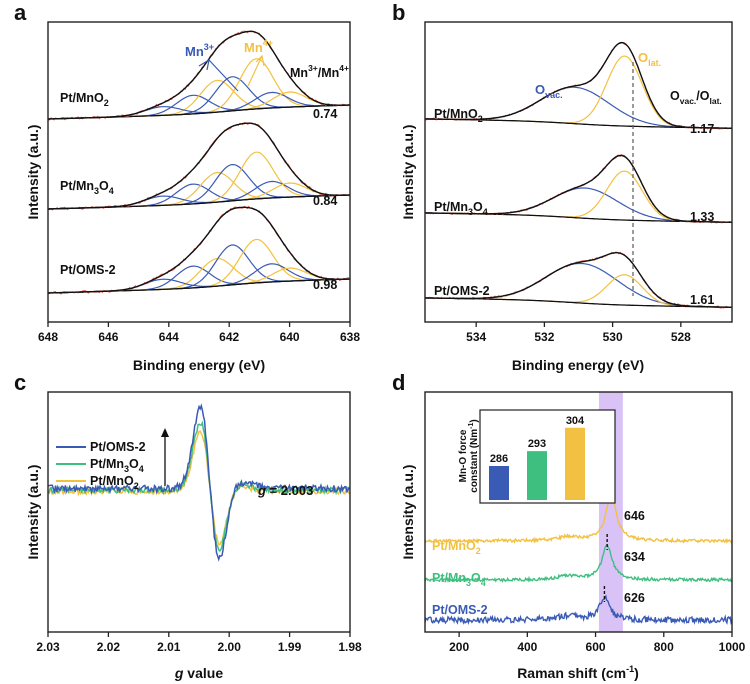 This screenshot has width=750, height=684. Describe the element at coordinates (48, 647) in the screenshot. I see `panel-c-x-ticklabel-0: 2.03` at that location.